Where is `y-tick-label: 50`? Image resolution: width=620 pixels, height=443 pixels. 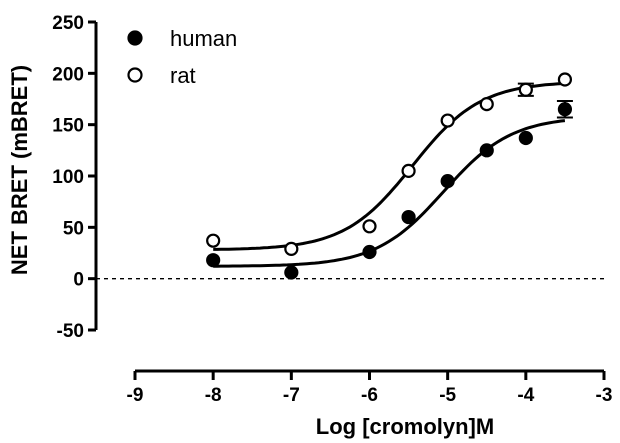 y-tick-label: 50 is located at coordinates (73, 228).